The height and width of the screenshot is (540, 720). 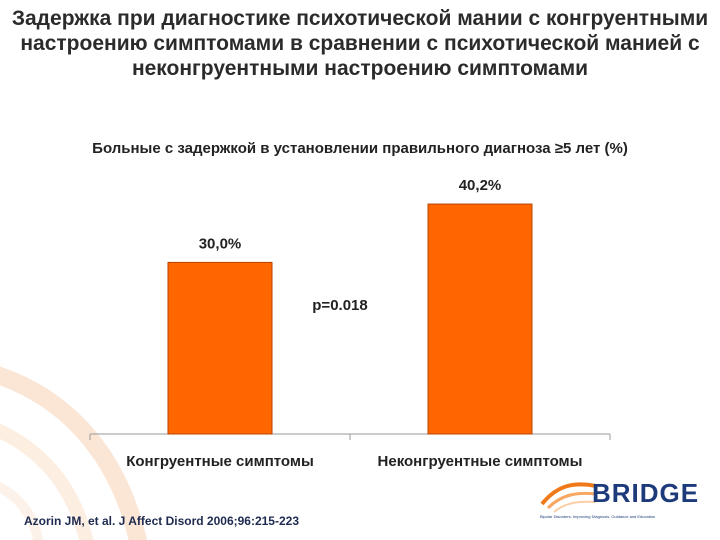 I want to click on bridge-logo-text: BRIDGE, so click(x=646, y=493).